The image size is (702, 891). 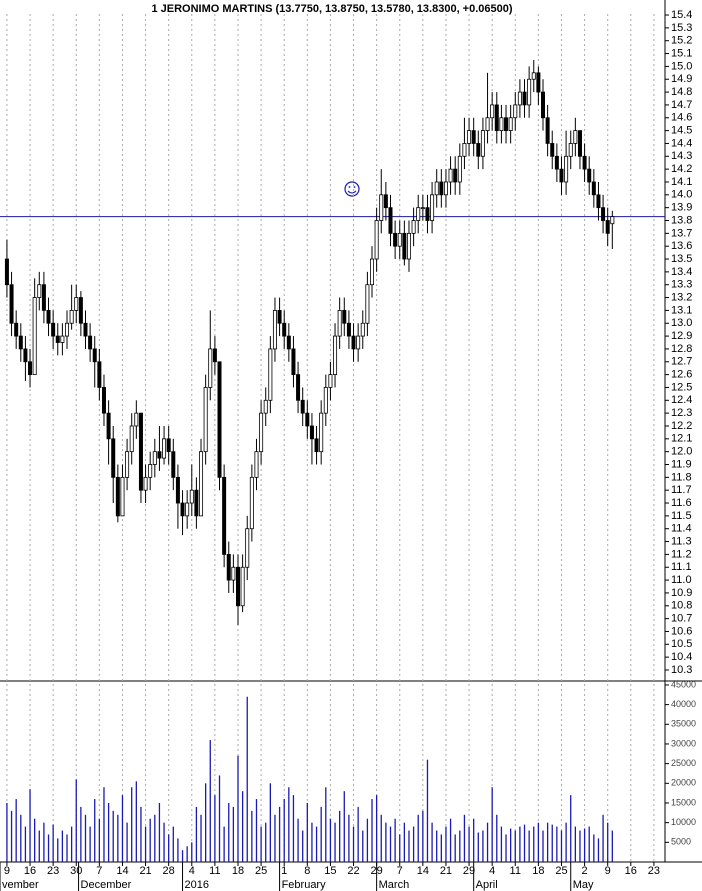 I want to click on y-tick-label: 14.7, so click(x=681, y=105).